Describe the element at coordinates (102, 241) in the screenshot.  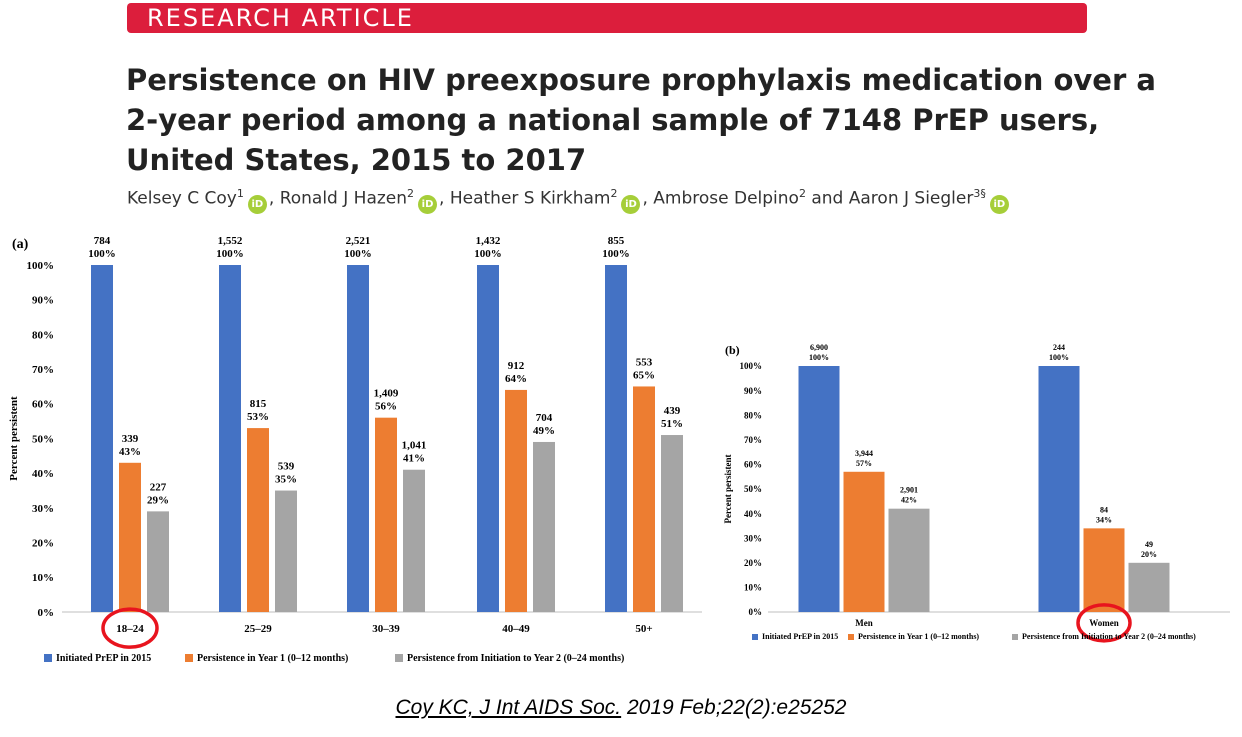
I see `bar-count-label: 784` at that location.